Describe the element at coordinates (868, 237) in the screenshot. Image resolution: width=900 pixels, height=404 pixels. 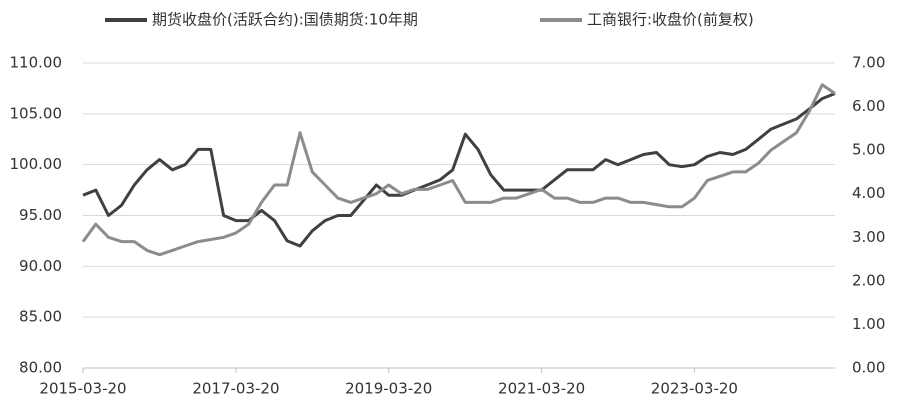
I see `y2-tick-label: 3.00` at that location.